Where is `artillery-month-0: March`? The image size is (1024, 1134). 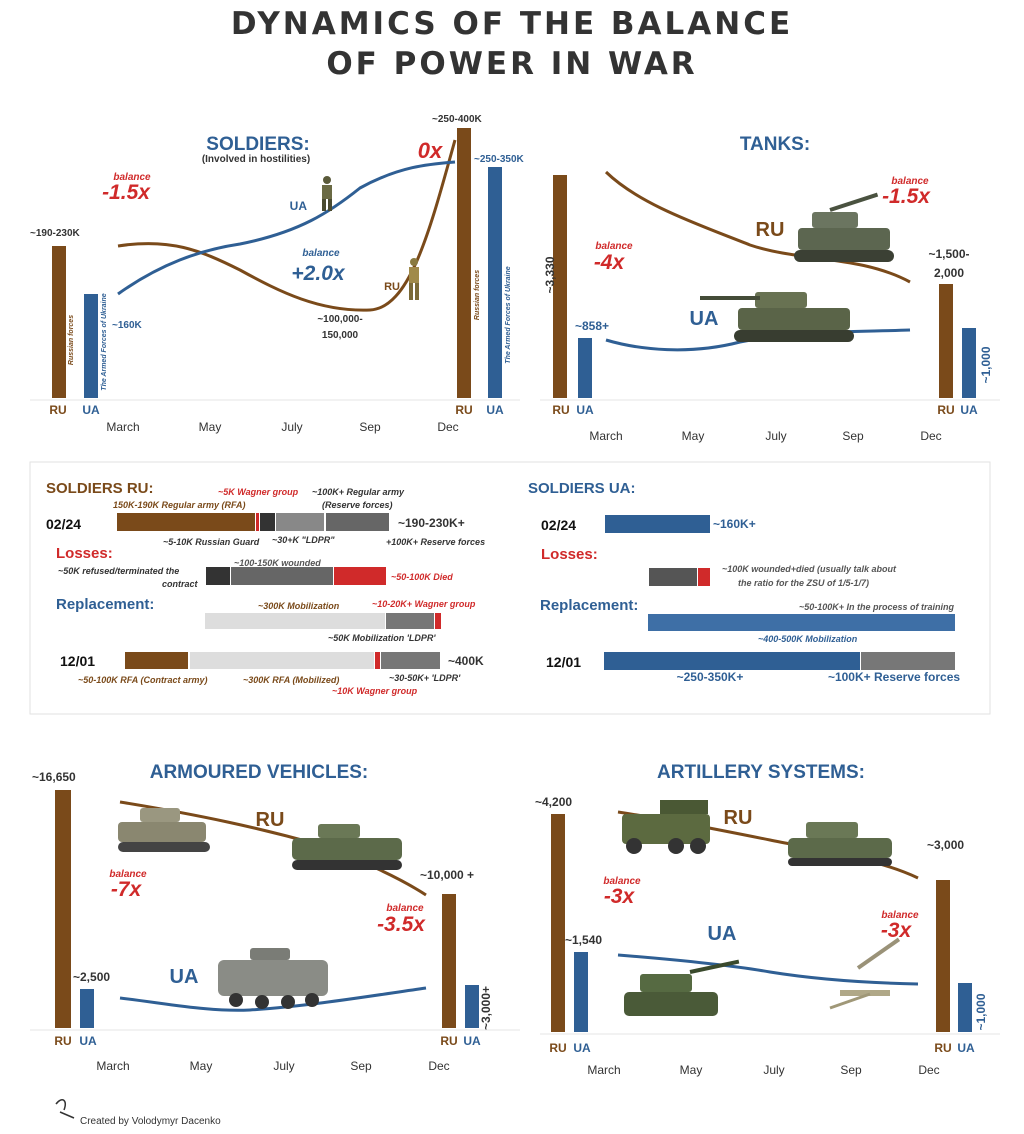
artillery-month-0: March is located at coordinates (603, 1070).